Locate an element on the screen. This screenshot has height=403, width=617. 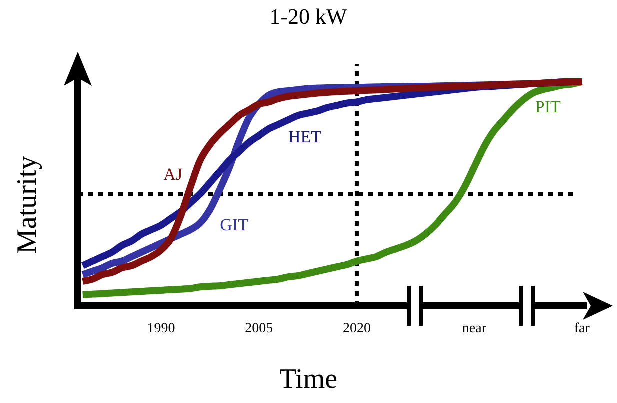
x-tick-label: 1990 is located at coordinates (161, 328).